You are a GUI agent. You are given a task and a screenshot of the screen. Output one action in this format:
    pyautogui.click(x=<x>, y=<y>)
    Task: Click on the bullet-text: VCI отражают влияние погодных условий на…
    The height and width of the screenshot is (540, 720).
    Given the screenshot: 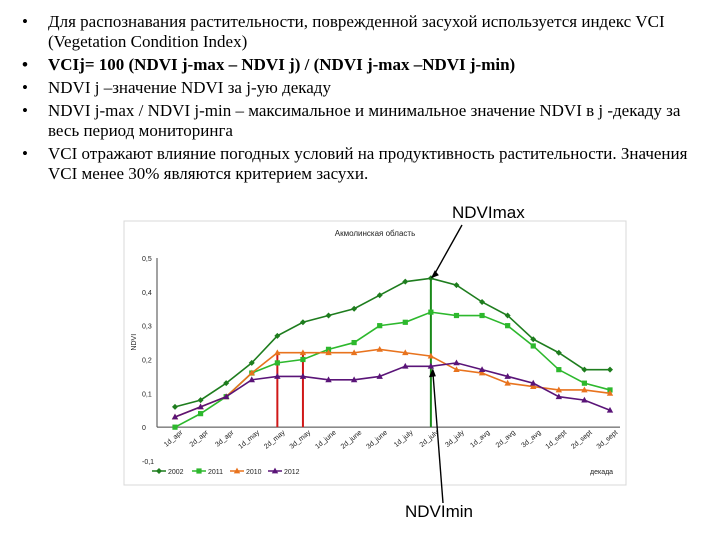 What is the action you would take?
    pyautogui.click(x=368, y=163)
    